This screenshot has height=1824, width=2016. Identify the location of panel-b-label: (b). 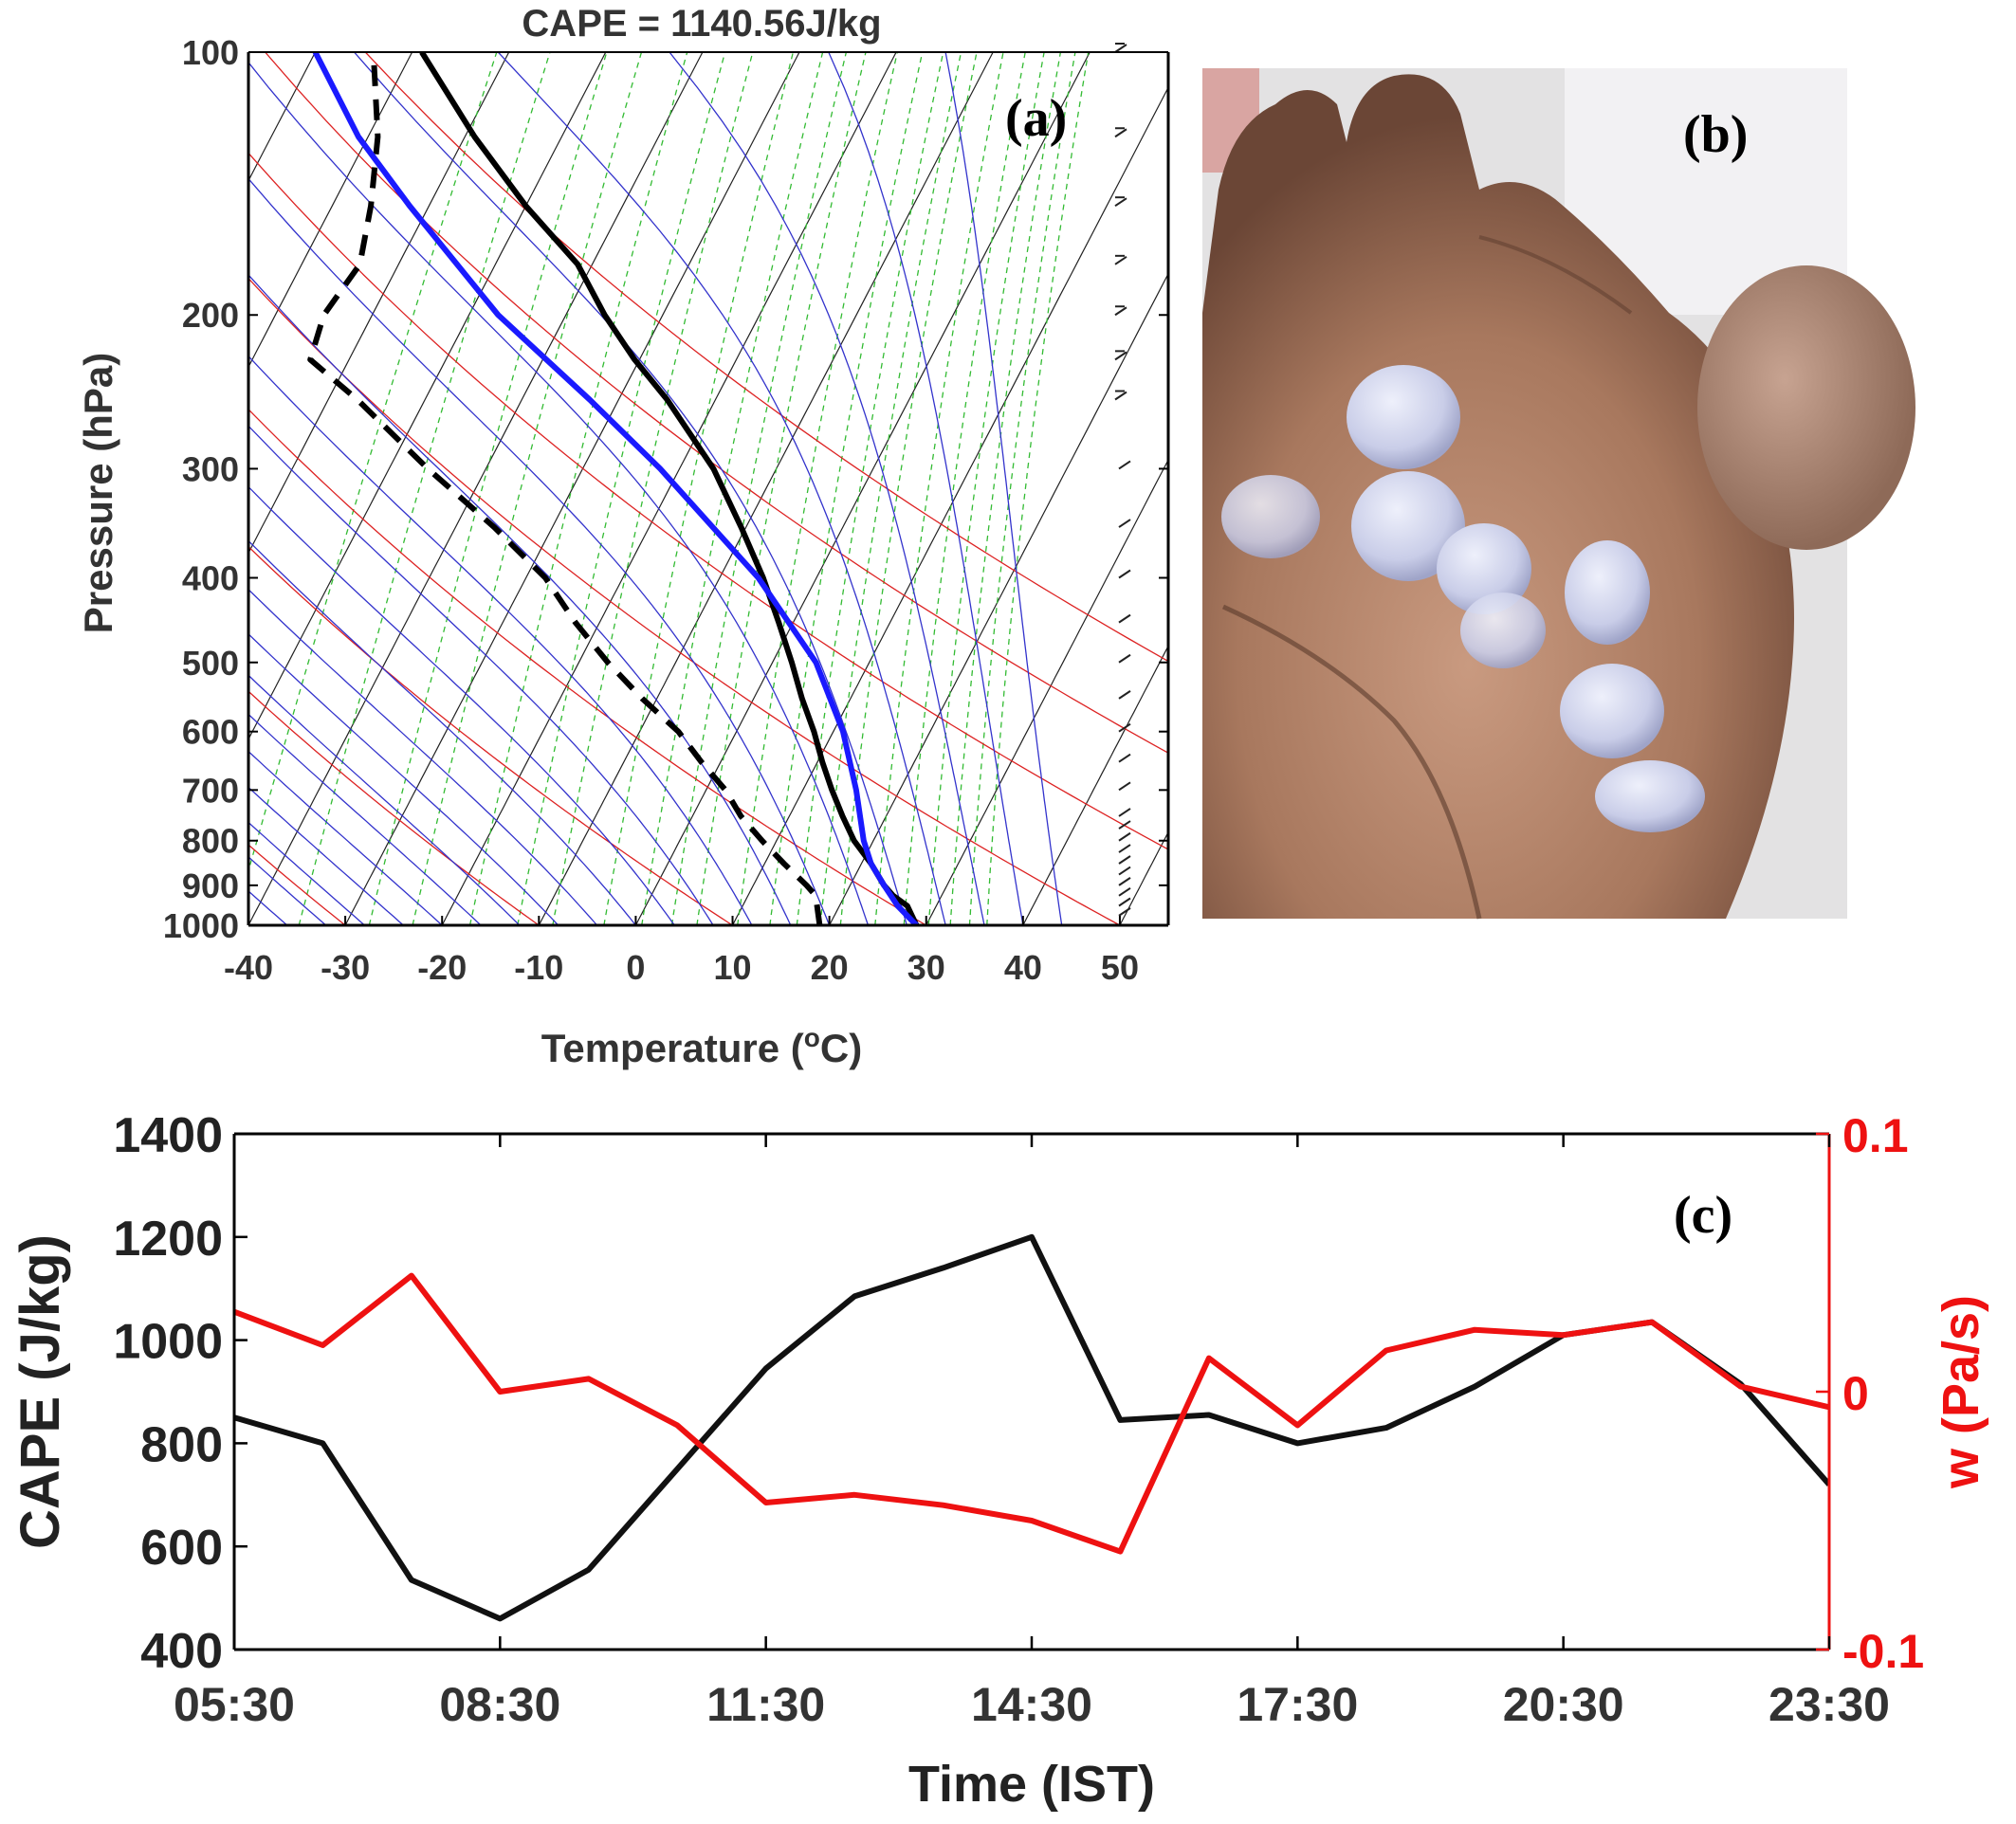
(1715, 134).